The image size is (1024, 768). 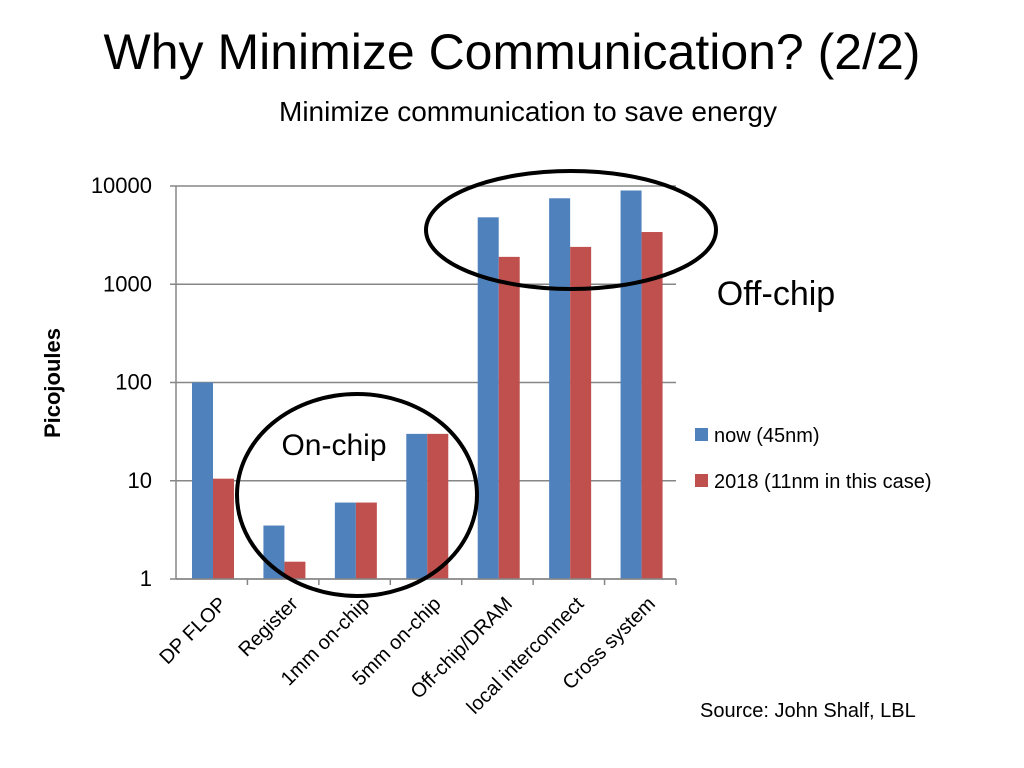 What do you see at coordinates (808, 711) in the screenshot?
I see `source-credit: Source: John Shalf, LBL` at bounding box center [808, 711].